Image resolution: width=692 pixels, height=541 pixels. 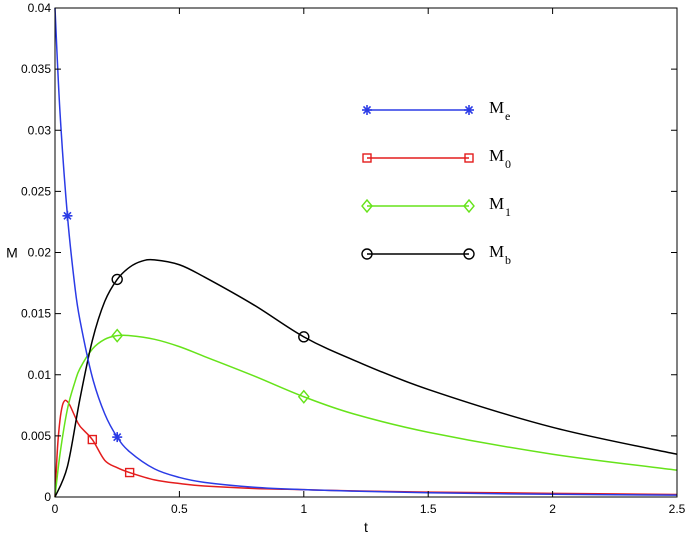 I want to click on y-tick-label: 0.035, so click(x=36, y=69).